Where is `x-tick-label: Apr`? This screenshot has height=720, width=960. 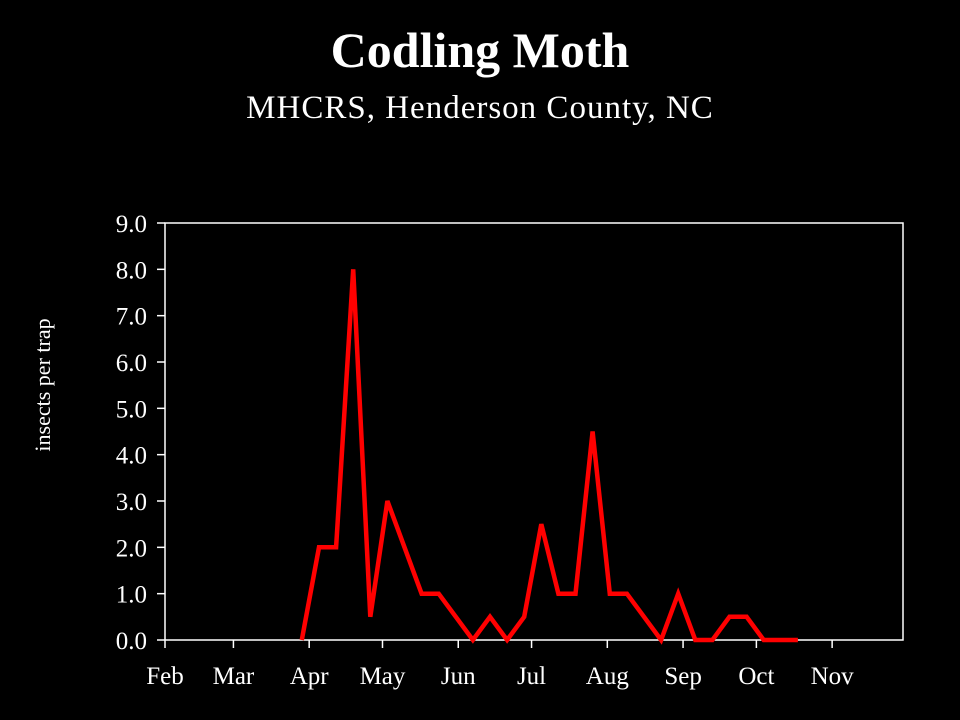 x-tick-label: Apr is located at coordinates (310, 676).